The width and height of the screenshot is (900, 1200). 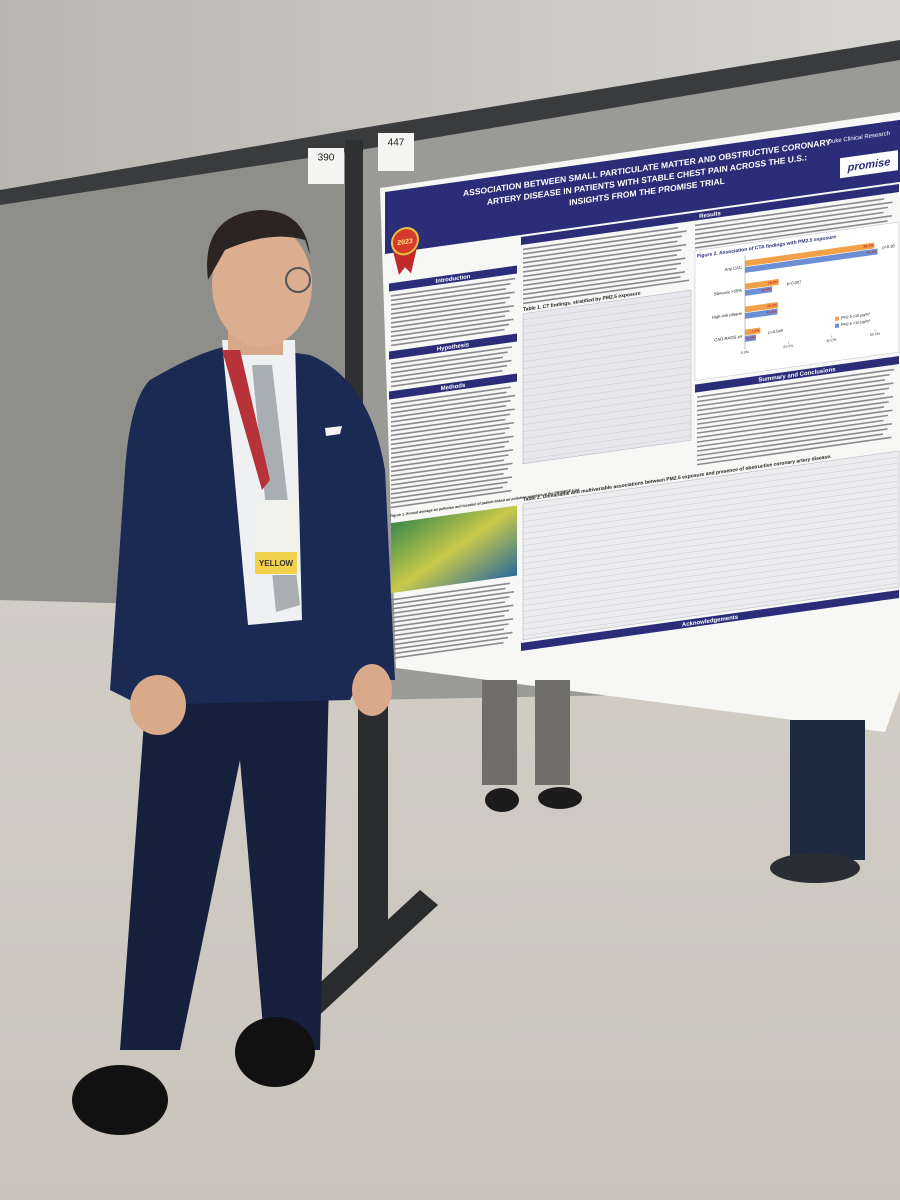 I want to click on section-title: Hypothesis, so click(x=453, y=347).